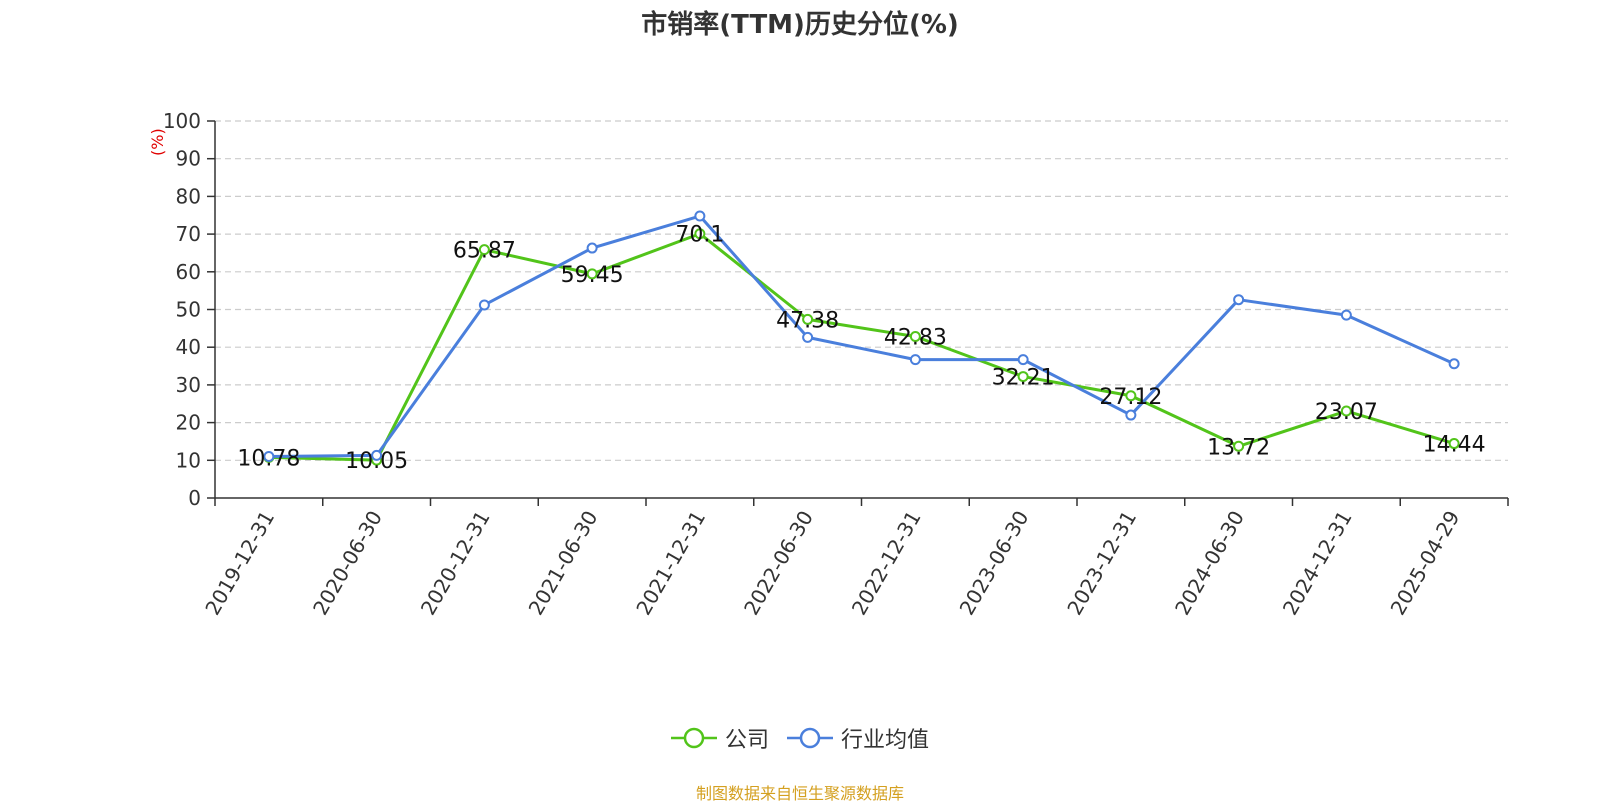 This screenshot has height=804, width=1600. I want to click on data-label: 10.05, so click(376, 461).